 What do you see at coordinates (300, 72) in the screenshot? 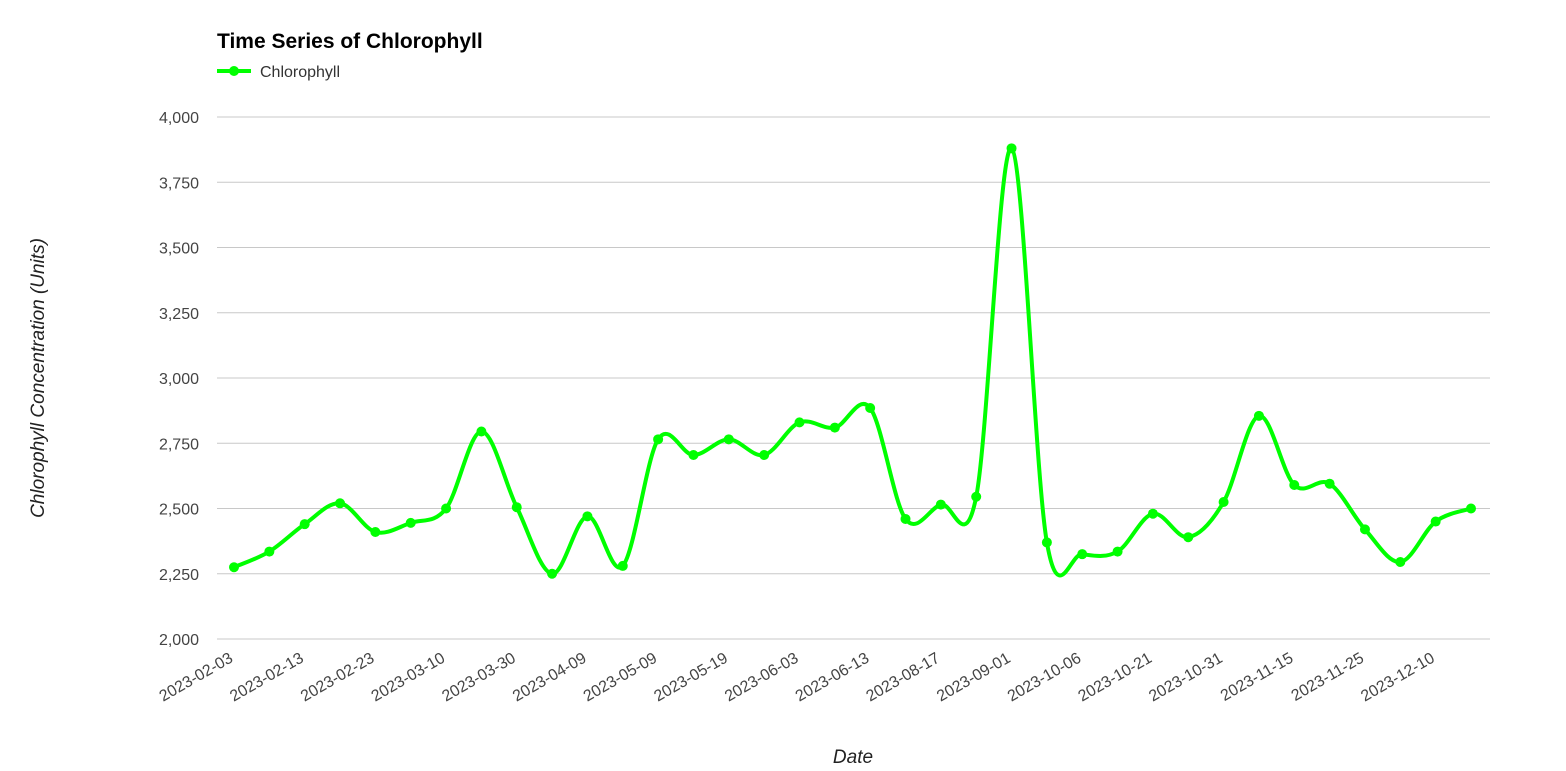
I see `legend-label: Chlorophyll` at bounding box center [300, 72].